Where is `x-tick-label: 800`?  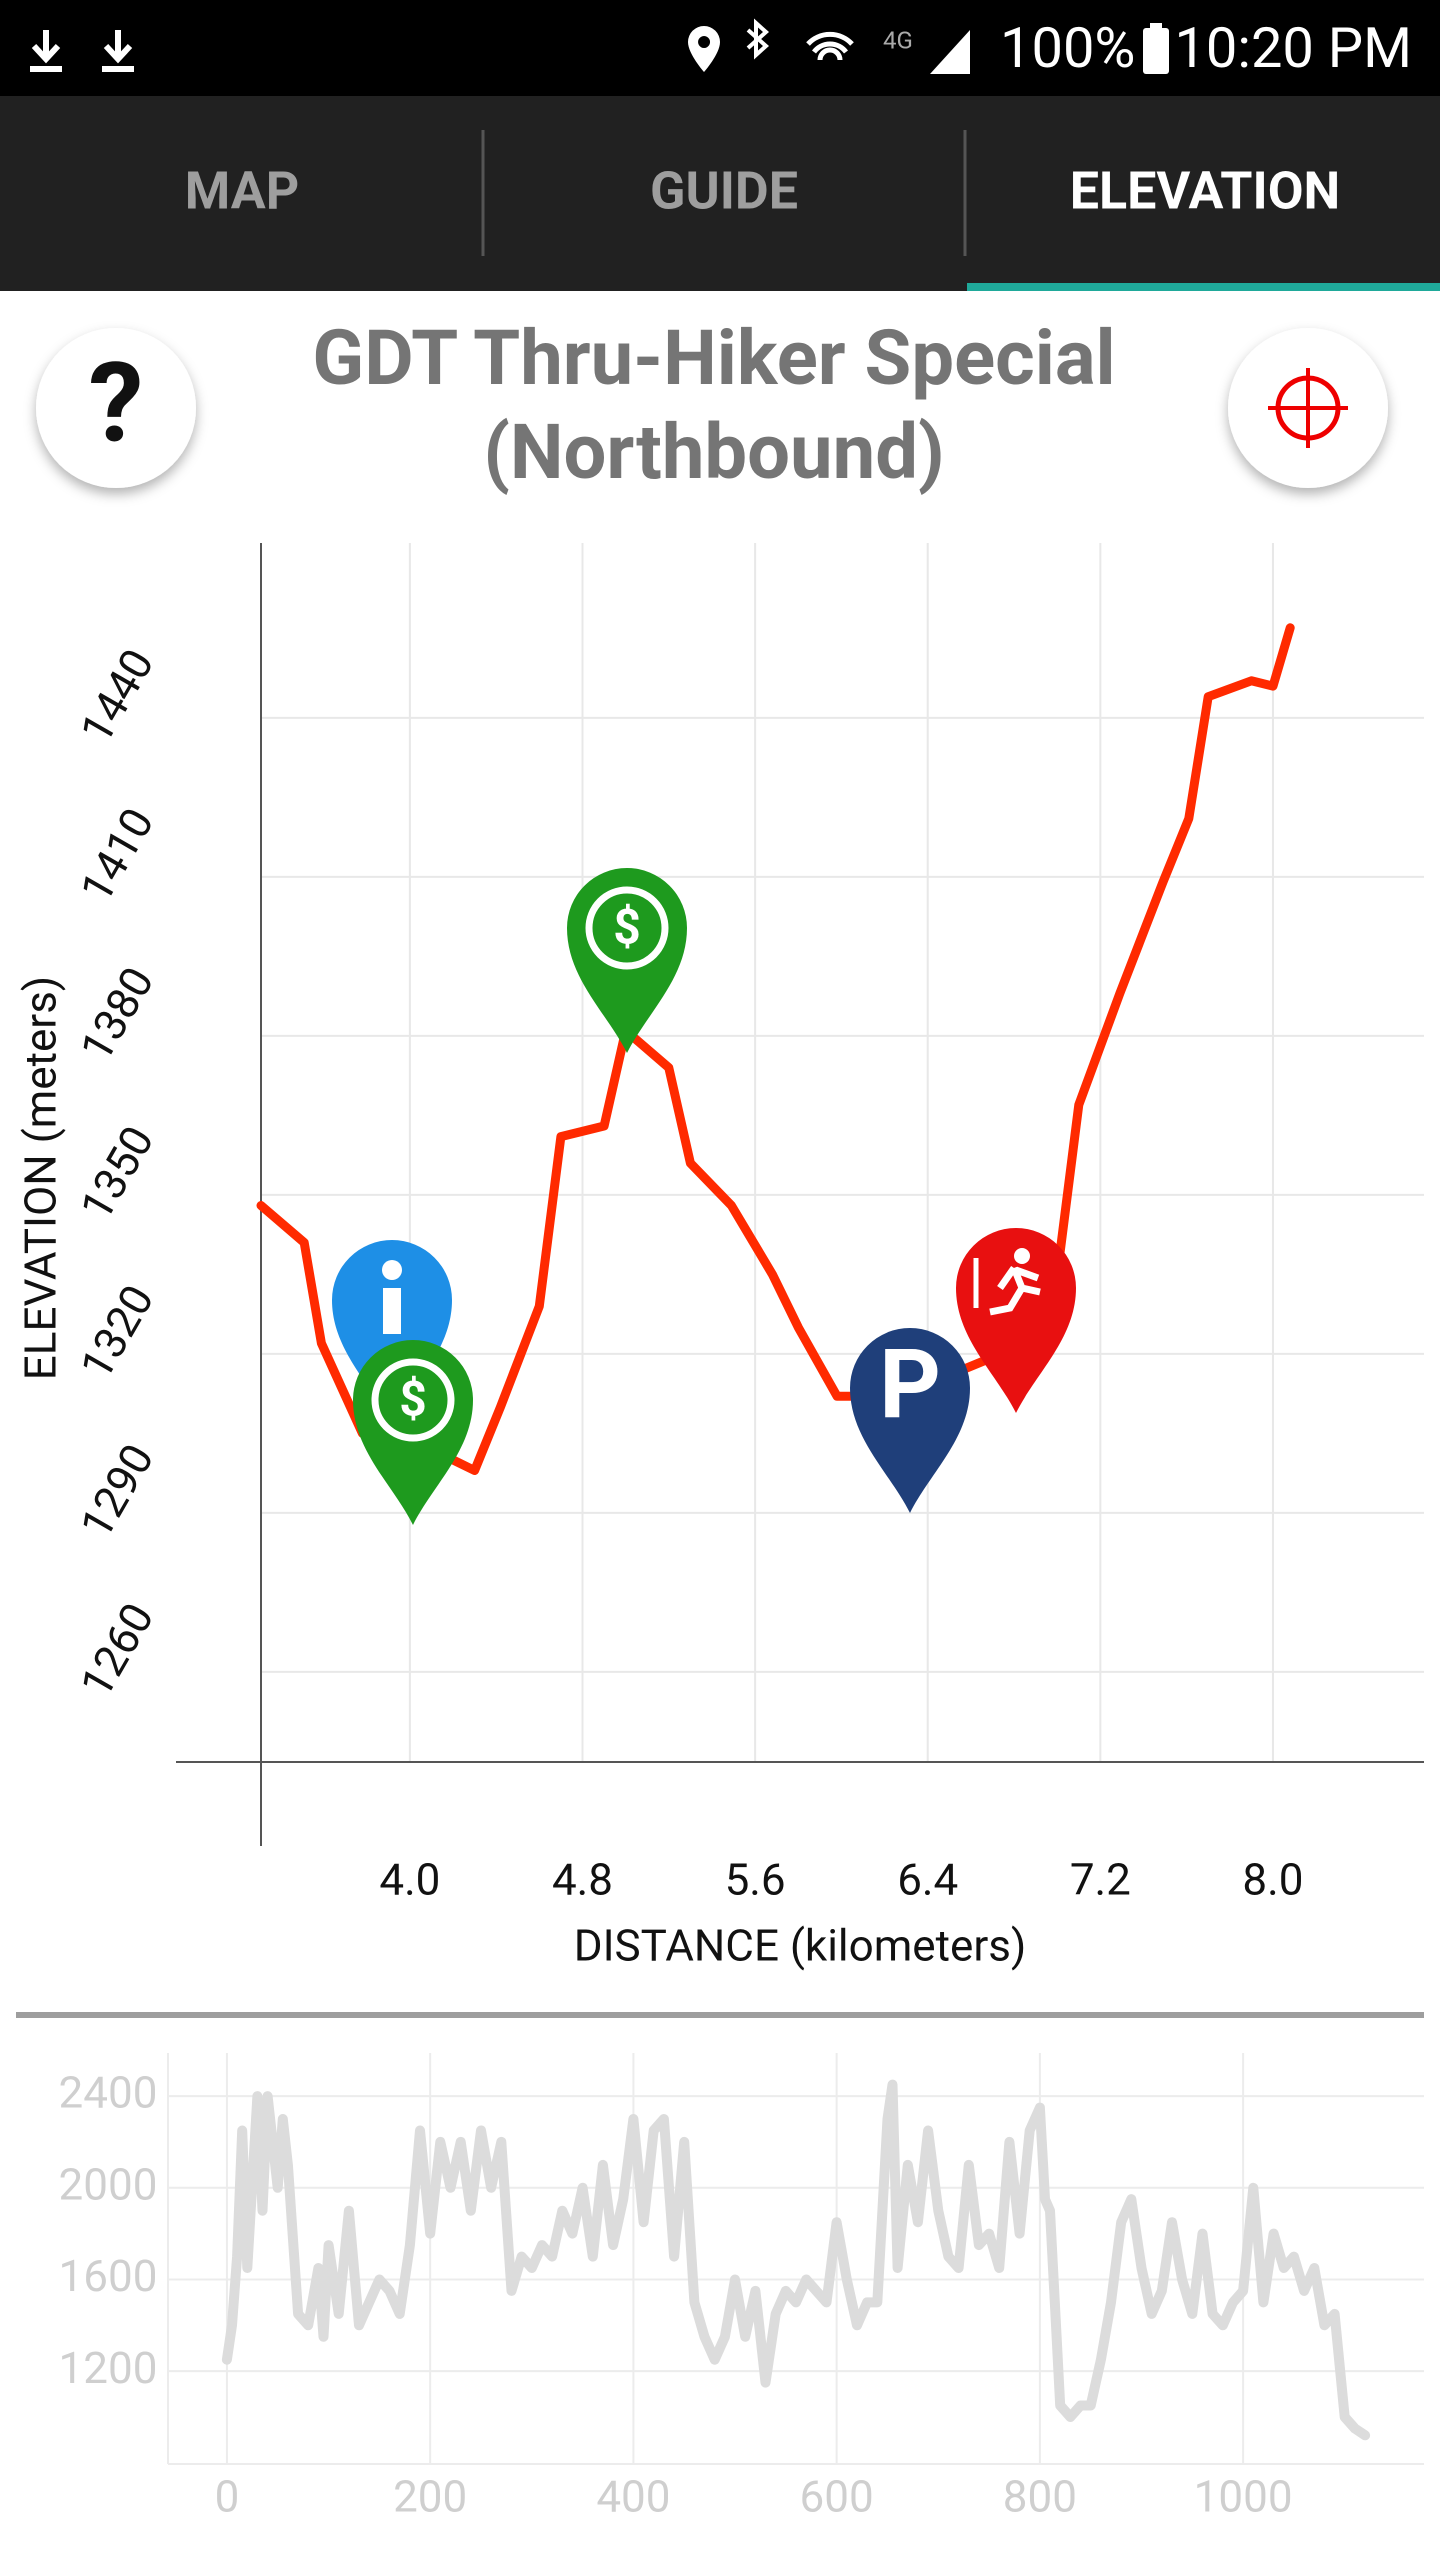
x-tick-label: 800 is located at coordinates (1040, 2497).